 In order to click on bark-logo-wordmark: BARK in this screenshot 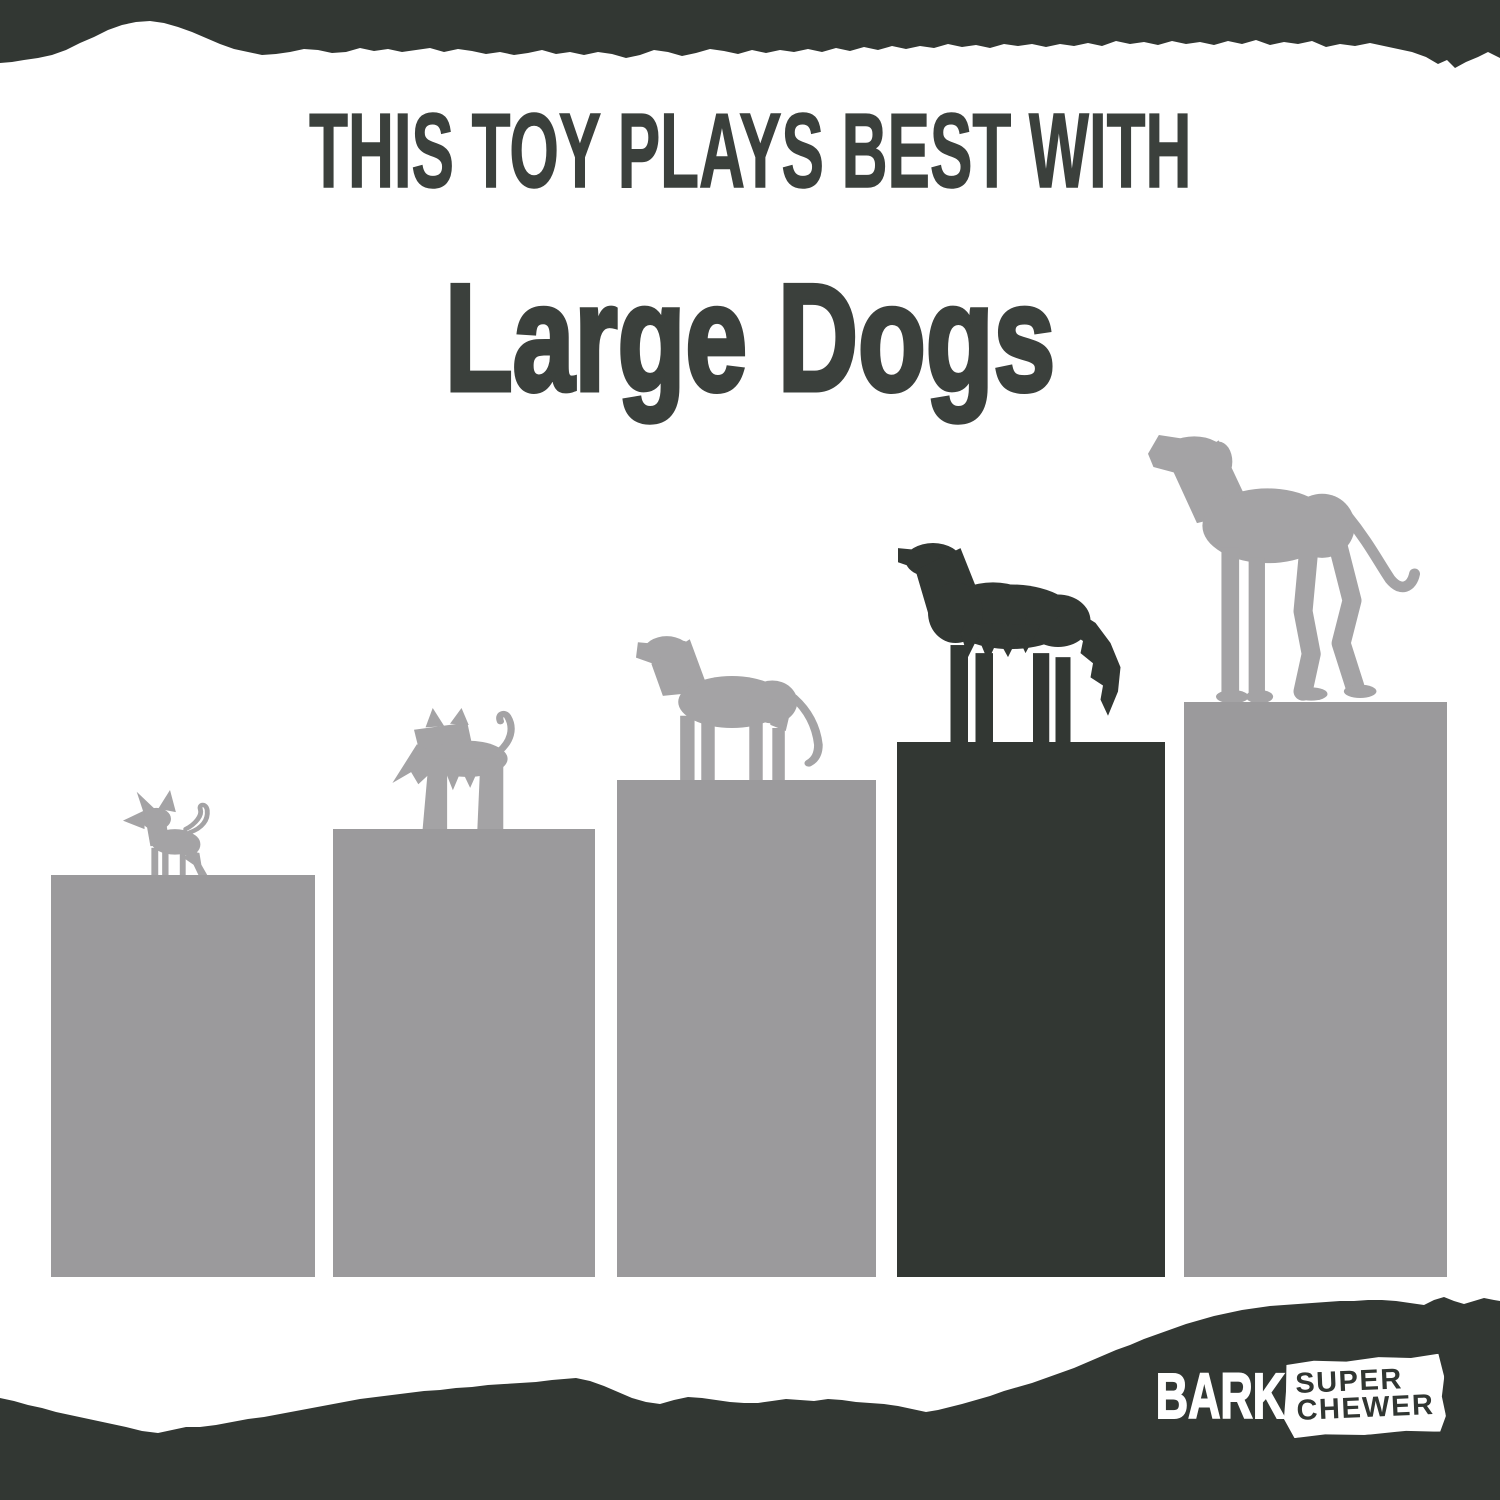, I will do `click(1208, 1396)`.